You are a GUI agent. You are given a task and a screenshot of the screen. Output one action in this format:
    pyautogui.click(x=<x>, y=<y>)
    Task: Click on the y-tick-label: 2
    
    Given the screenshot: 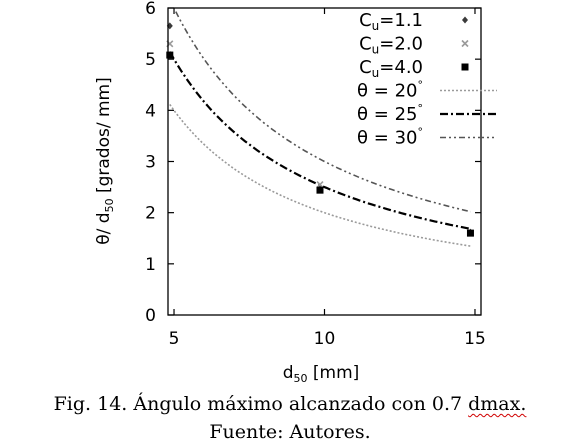 What is the action you would take?
    pyautogui.click(x=150, y=214)
    